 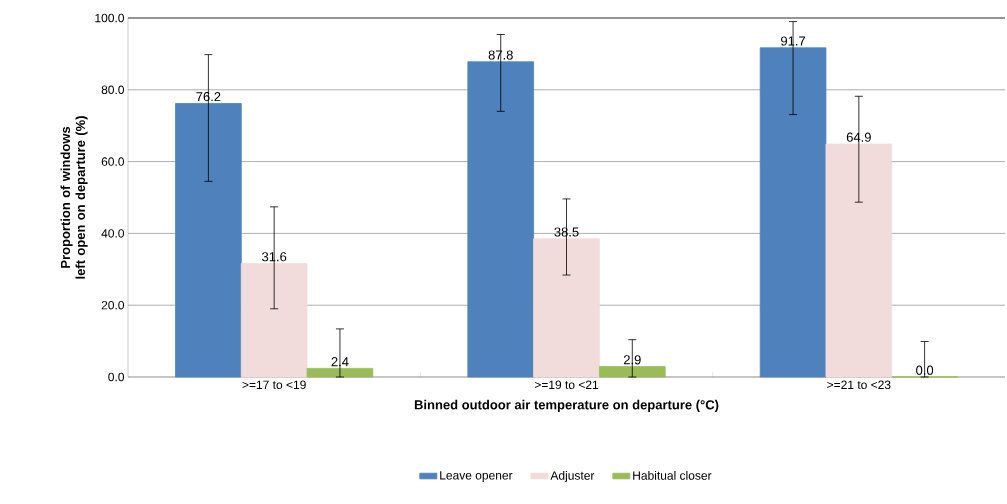 What do you see at coordinates (113, 90) in the screenshot?
I see `y-tick-label: 80.0` at bounding box center [113, 90].